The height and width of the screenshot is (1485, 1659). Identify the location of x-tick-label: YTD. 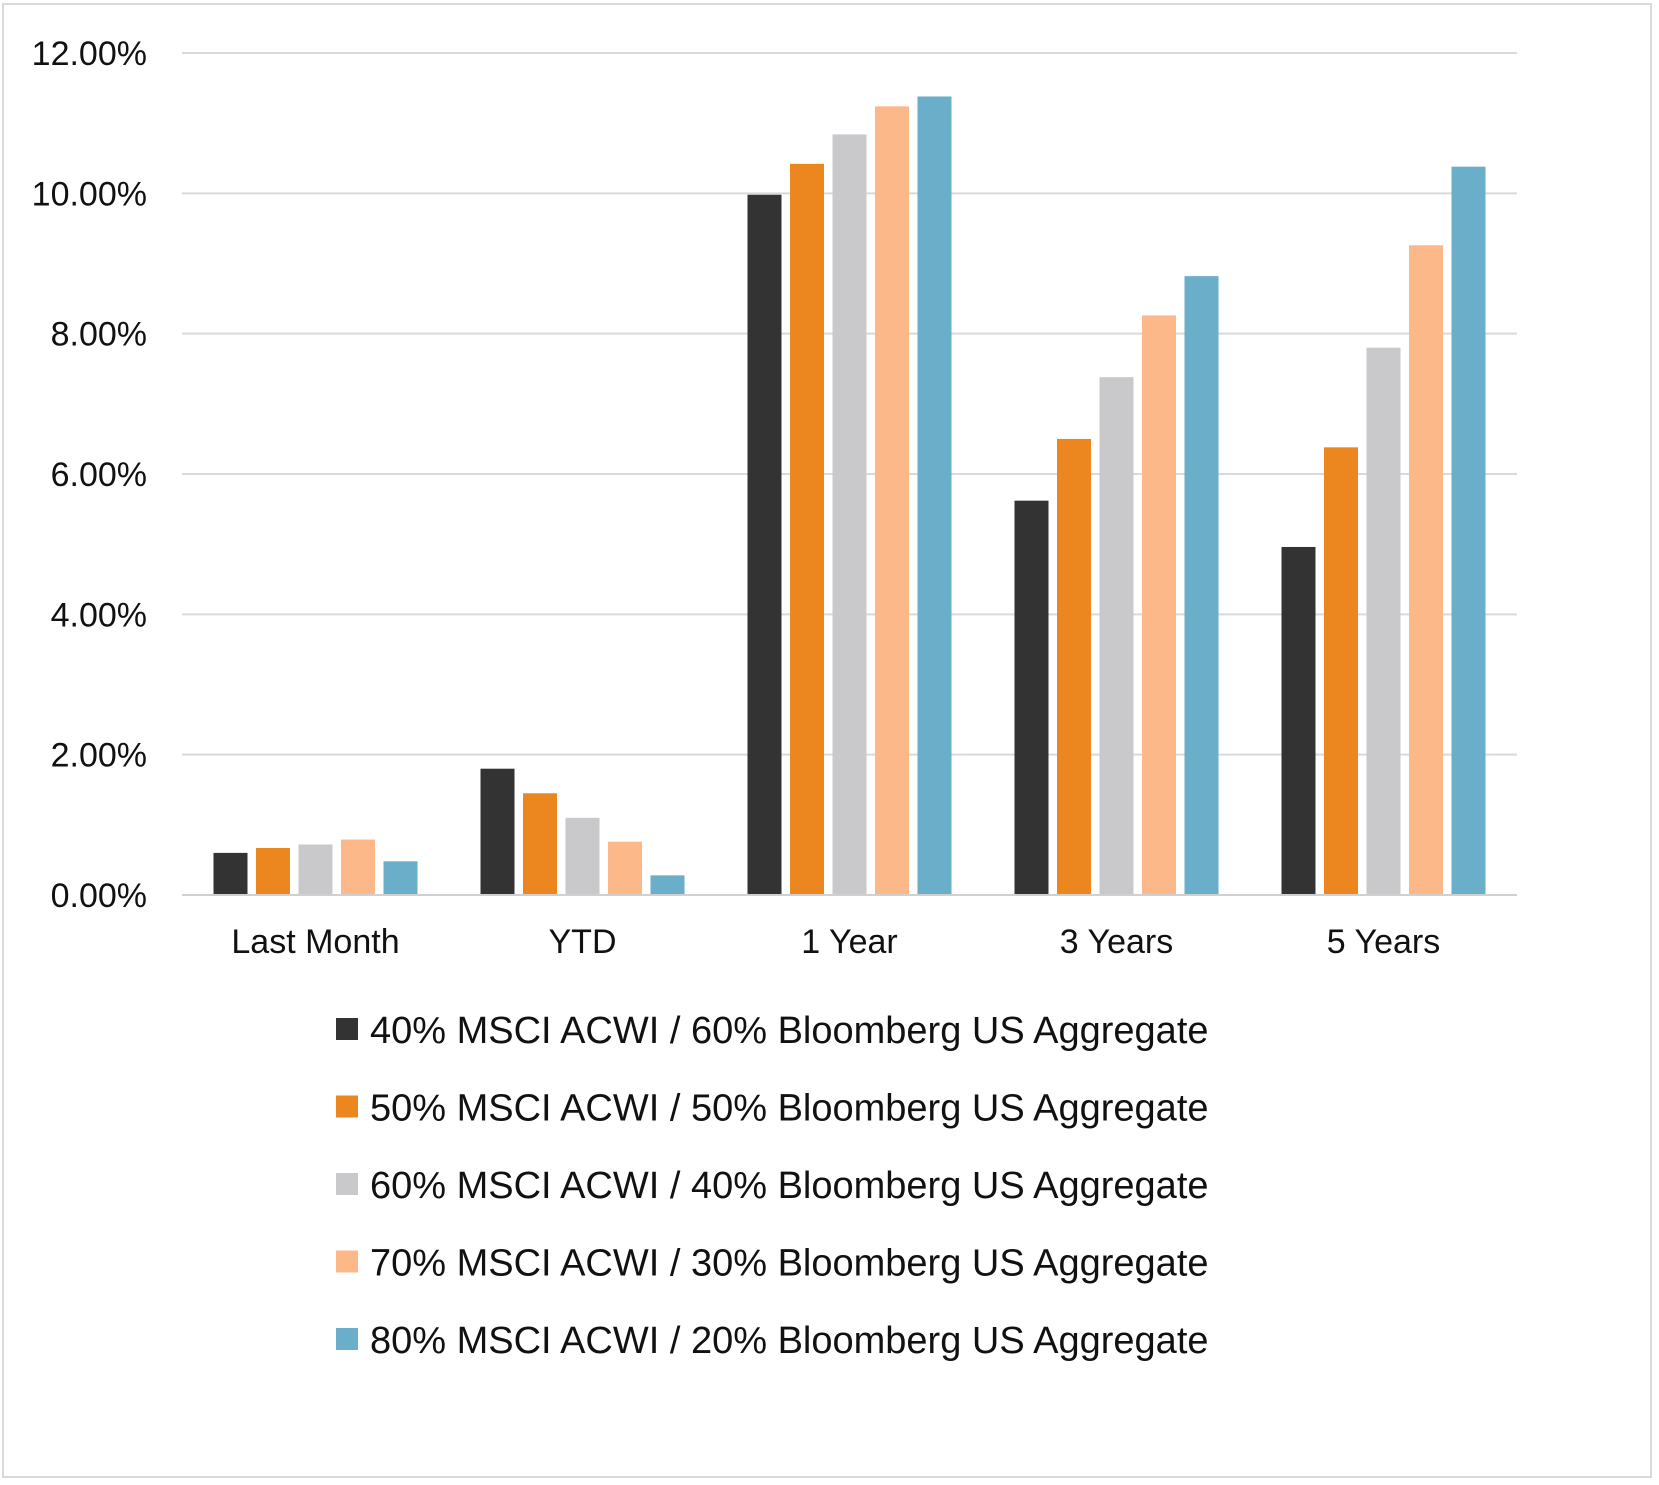
(583, 942).